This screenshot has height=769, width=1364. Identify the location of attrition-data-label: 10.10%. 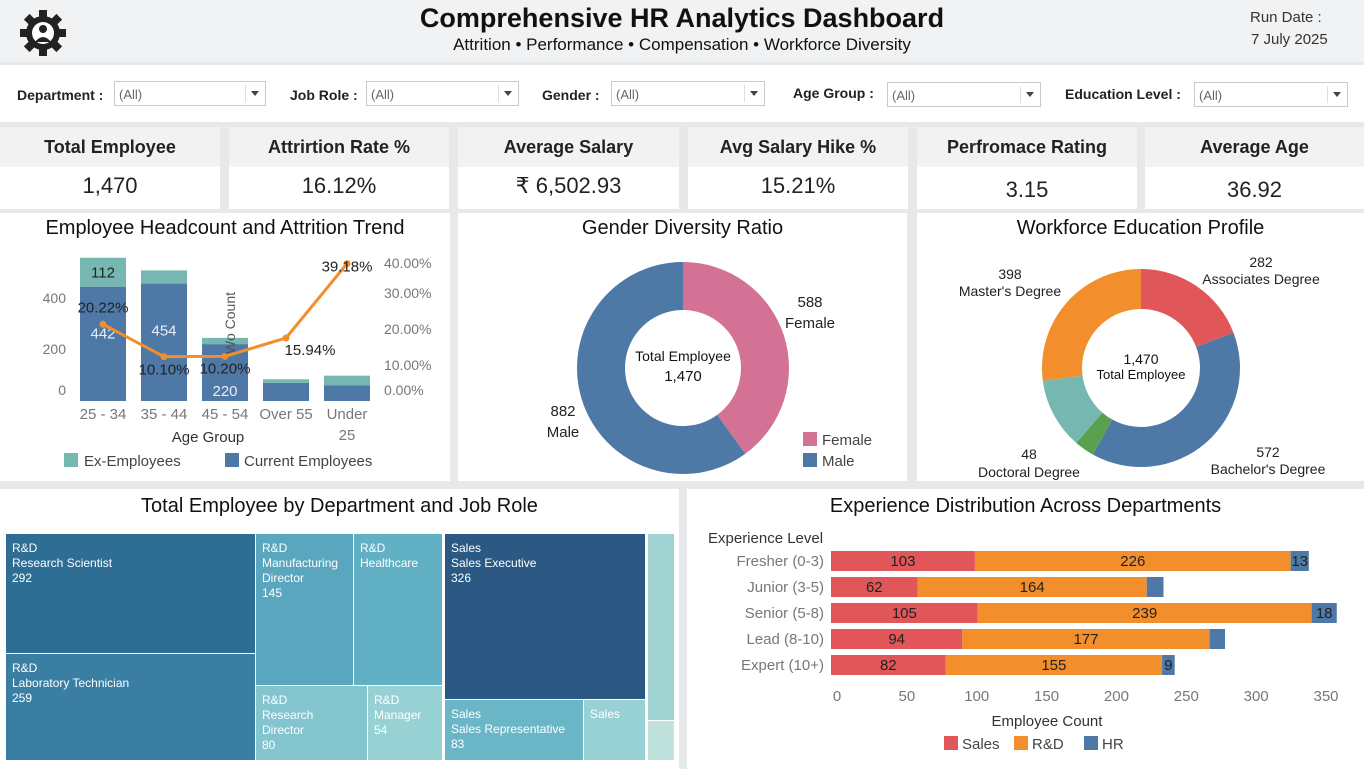
(164, 370).